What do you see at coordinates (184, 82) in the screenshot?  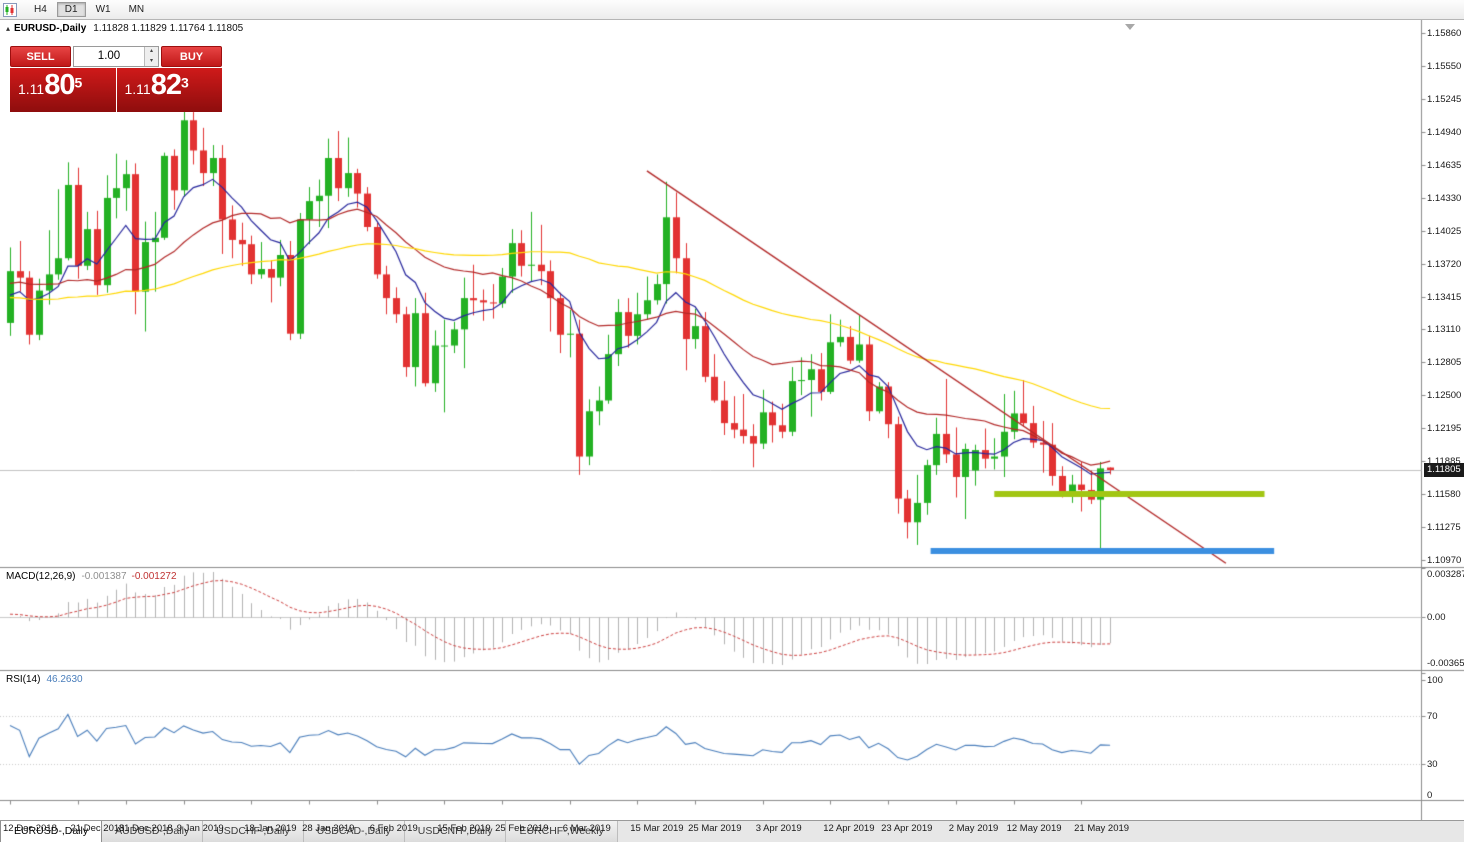 I see `buy-price-sup: 3` at bounding box center [184, 82].